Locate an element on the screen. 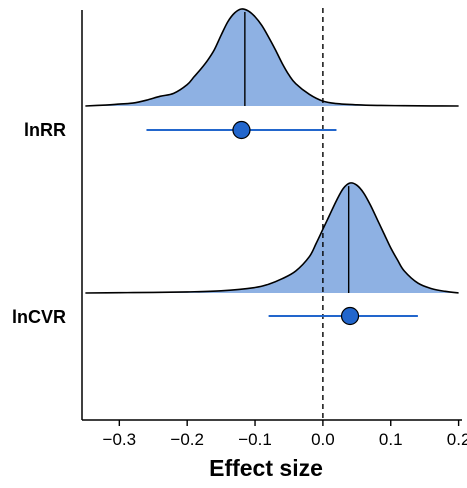 Image resolution: width=467 pixels, height=488 pixels. x-tick-label: 0.1 is located at coordinates (391, 439).